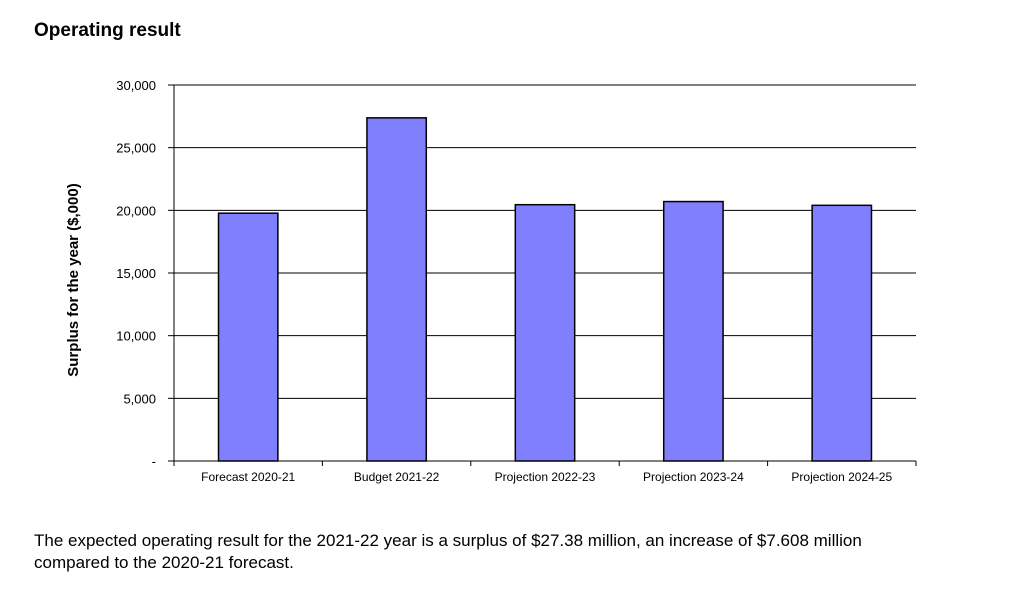 The image size is (1024, 593). I want to click on x-tick-label: Forecast 2020-21, so click(248, 477).